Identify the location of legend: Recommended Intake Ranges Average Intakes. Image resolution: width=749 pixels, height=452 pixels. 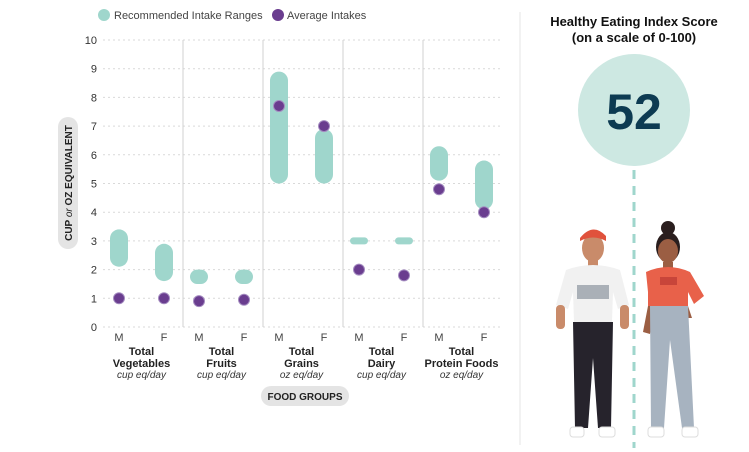
(232, 15).